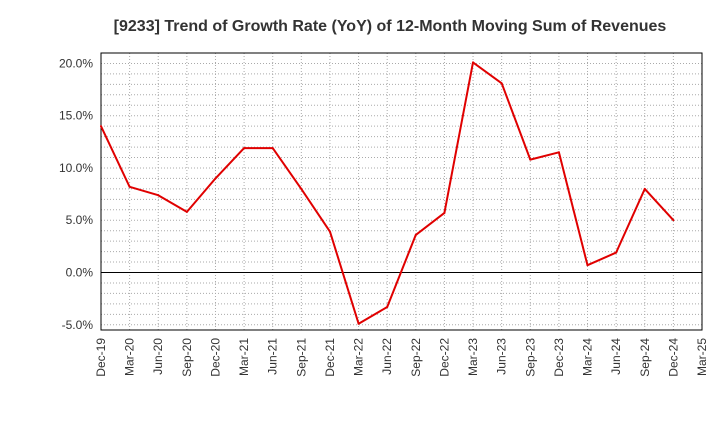  Describe the element at coordinates (530, 357) in the screenshot. I see `x-tick-label: Sep-23` at that location.